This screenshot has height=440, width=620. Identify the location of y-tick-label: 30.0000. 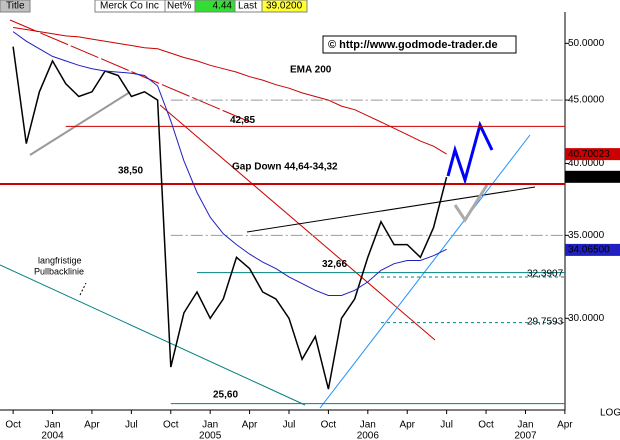
(586, 318).